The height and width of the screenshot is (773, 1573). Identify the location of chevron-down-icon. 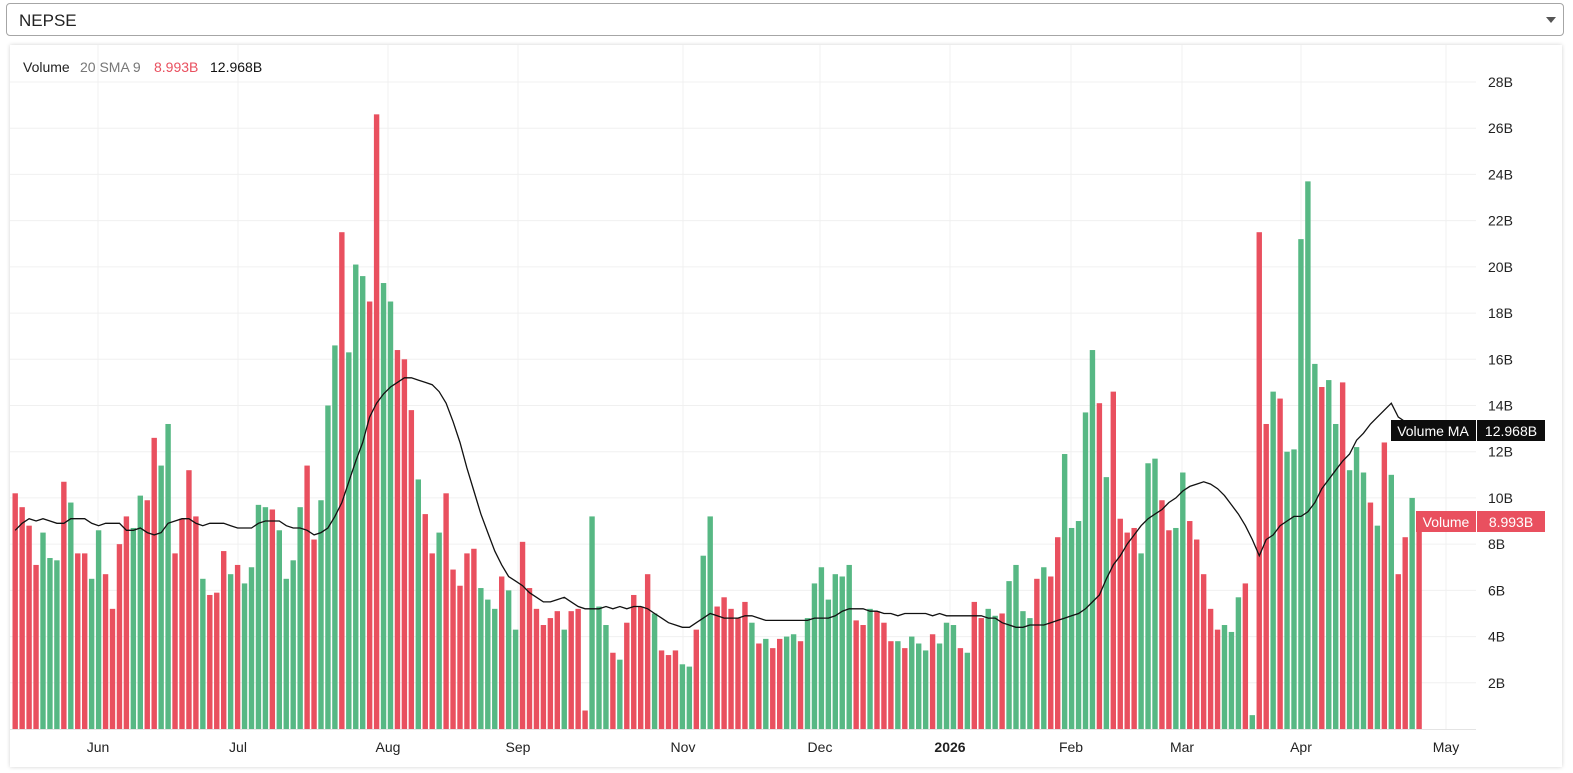
(1551, 20).